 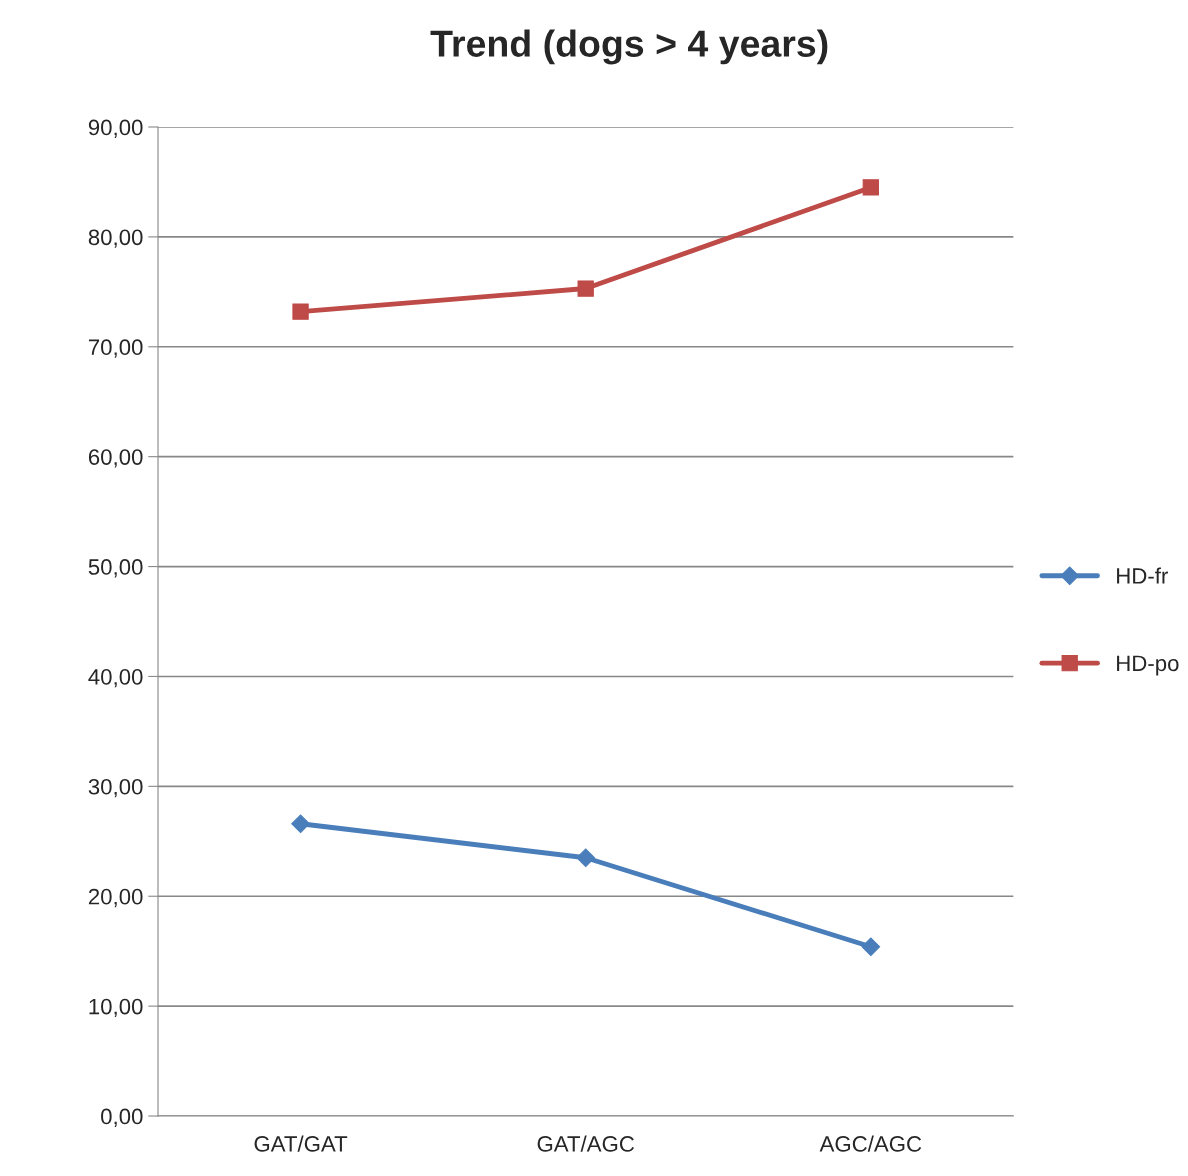 I want to click on legend-label: HD-po, so click(x=1148, y=665).